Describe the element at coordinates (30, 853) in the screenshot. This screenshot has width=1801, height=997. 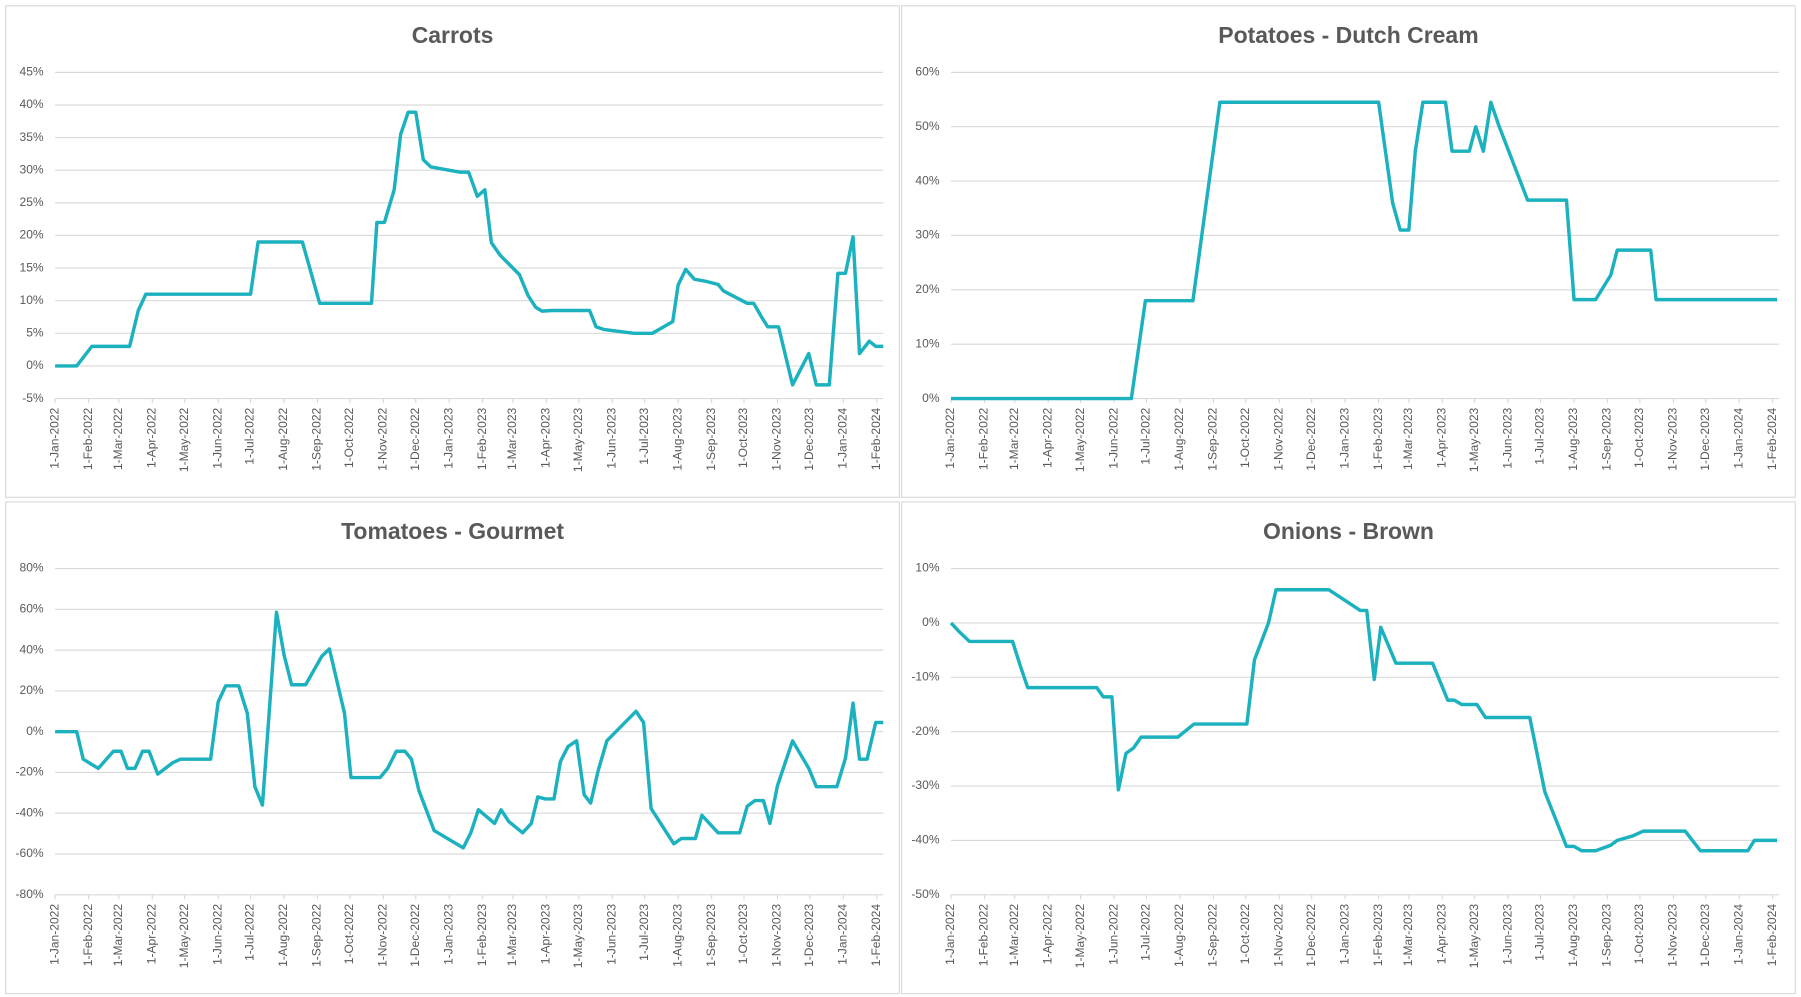
I see `y-tick-label: -60%` at that location.